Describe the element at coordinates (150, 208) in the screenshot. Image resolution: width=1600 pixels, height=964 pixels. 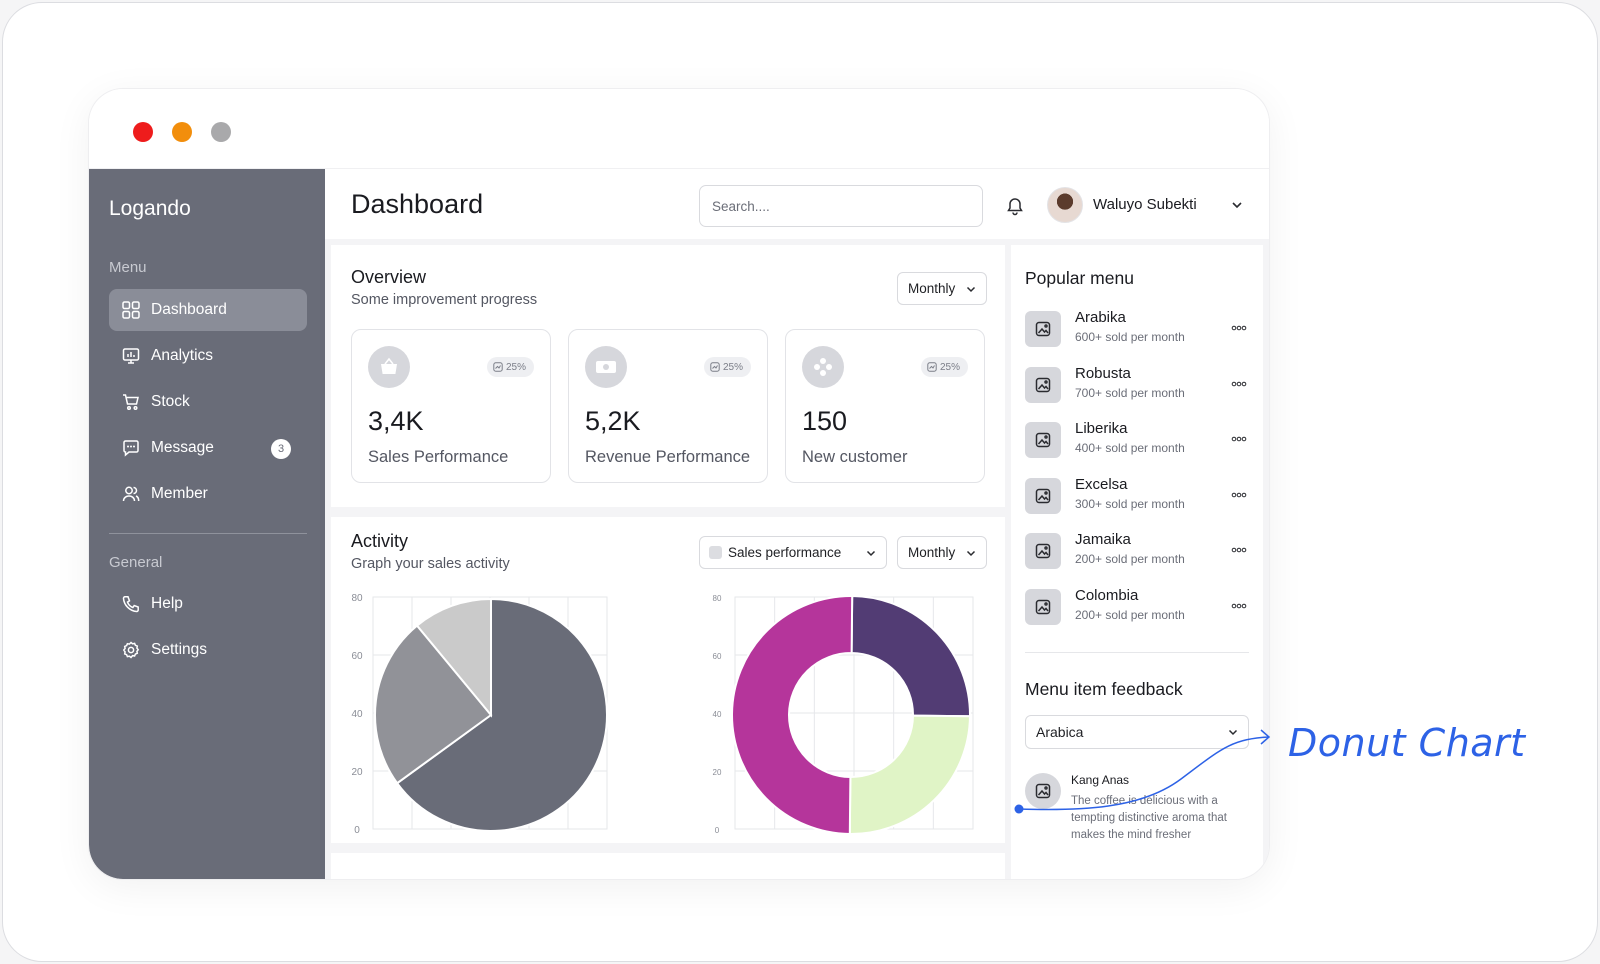
I see `logo: Logando` at that location.